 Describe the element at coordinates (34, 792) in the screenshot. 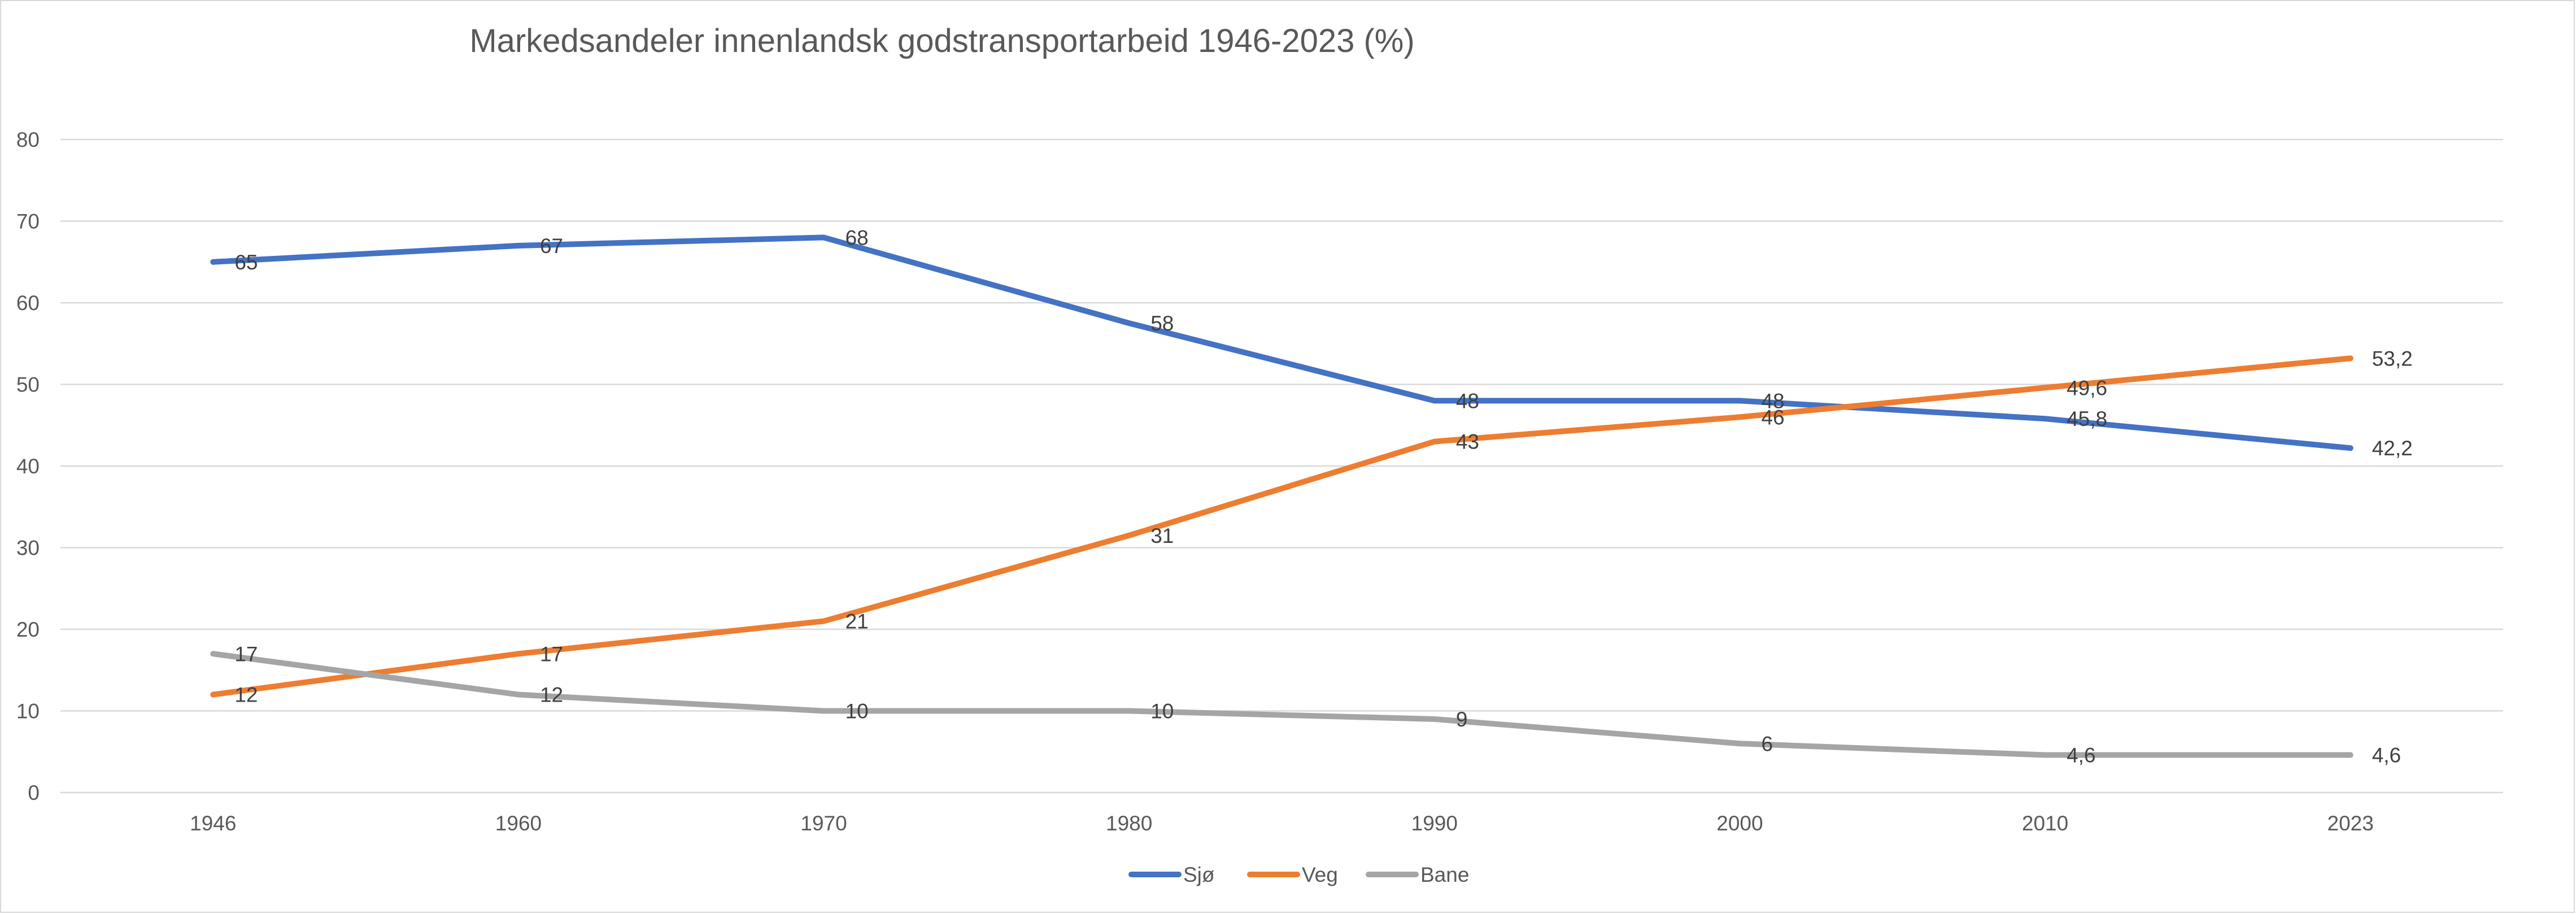

I see `y-tick-label: 0` at that location.